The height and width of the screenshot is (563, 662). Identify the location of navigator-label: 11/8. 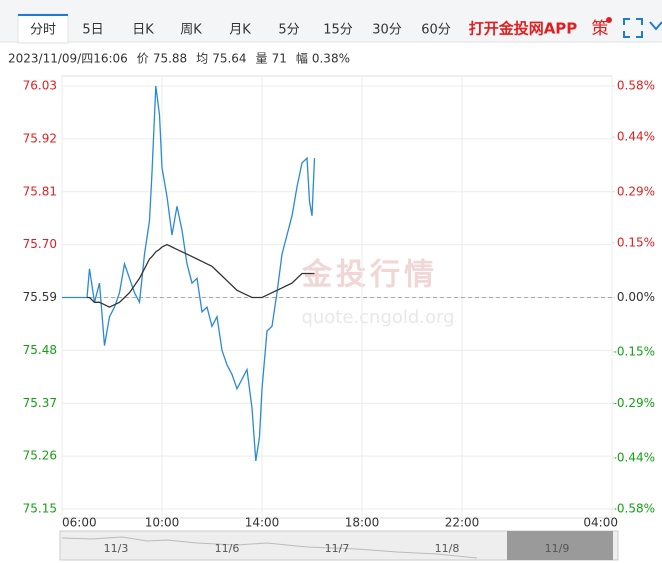
(447, 548).